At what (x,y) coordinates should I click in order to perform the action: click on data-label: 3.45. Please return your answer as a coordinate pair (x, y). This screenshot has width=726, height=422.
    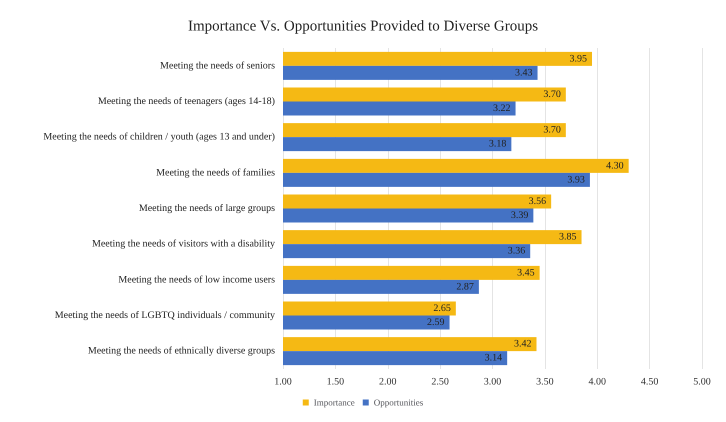
    Looking at the image, I should click on (526, 272).